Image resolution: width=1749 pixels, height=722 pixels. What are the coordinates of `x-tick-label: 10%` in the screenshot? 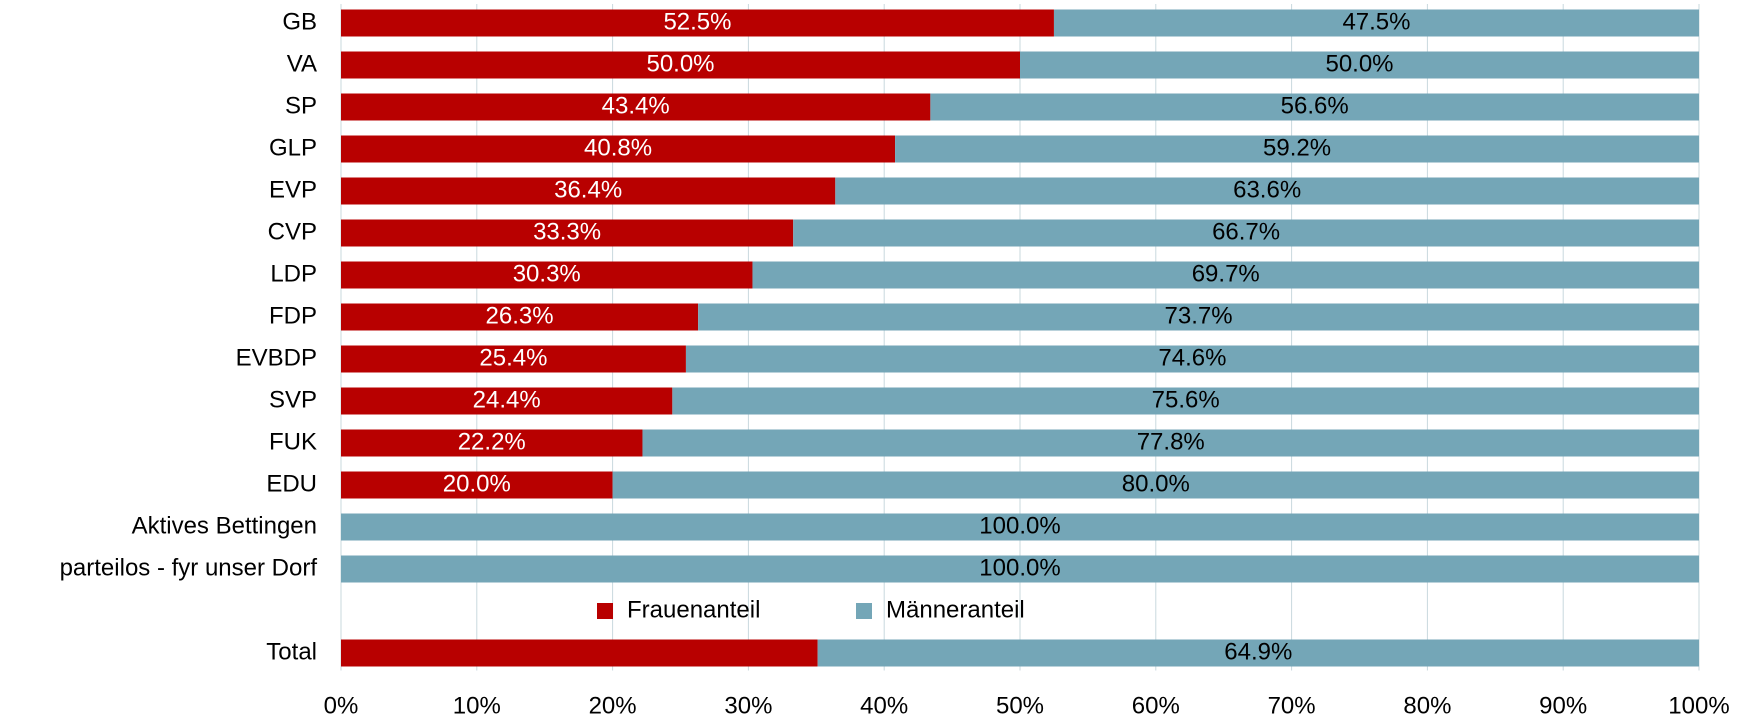 It's located at (477, 705).